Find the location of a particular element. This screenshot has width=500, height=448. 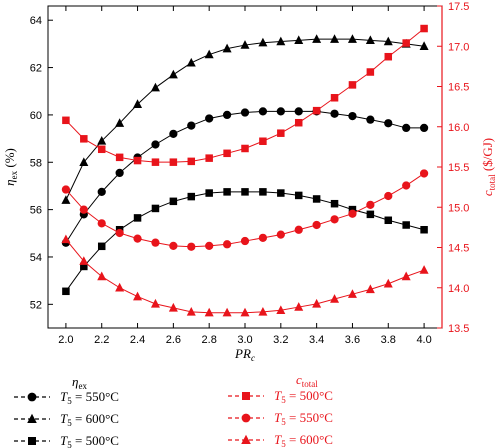

legend-marker-circle is located at coordinates (246, 418).